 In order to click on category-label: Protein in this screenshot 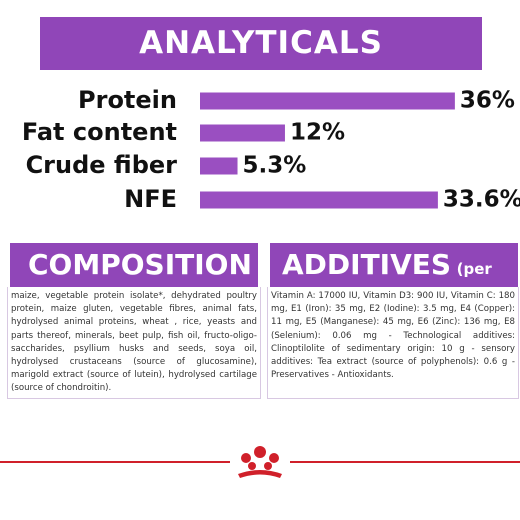, I will do `click(127, 100)`.